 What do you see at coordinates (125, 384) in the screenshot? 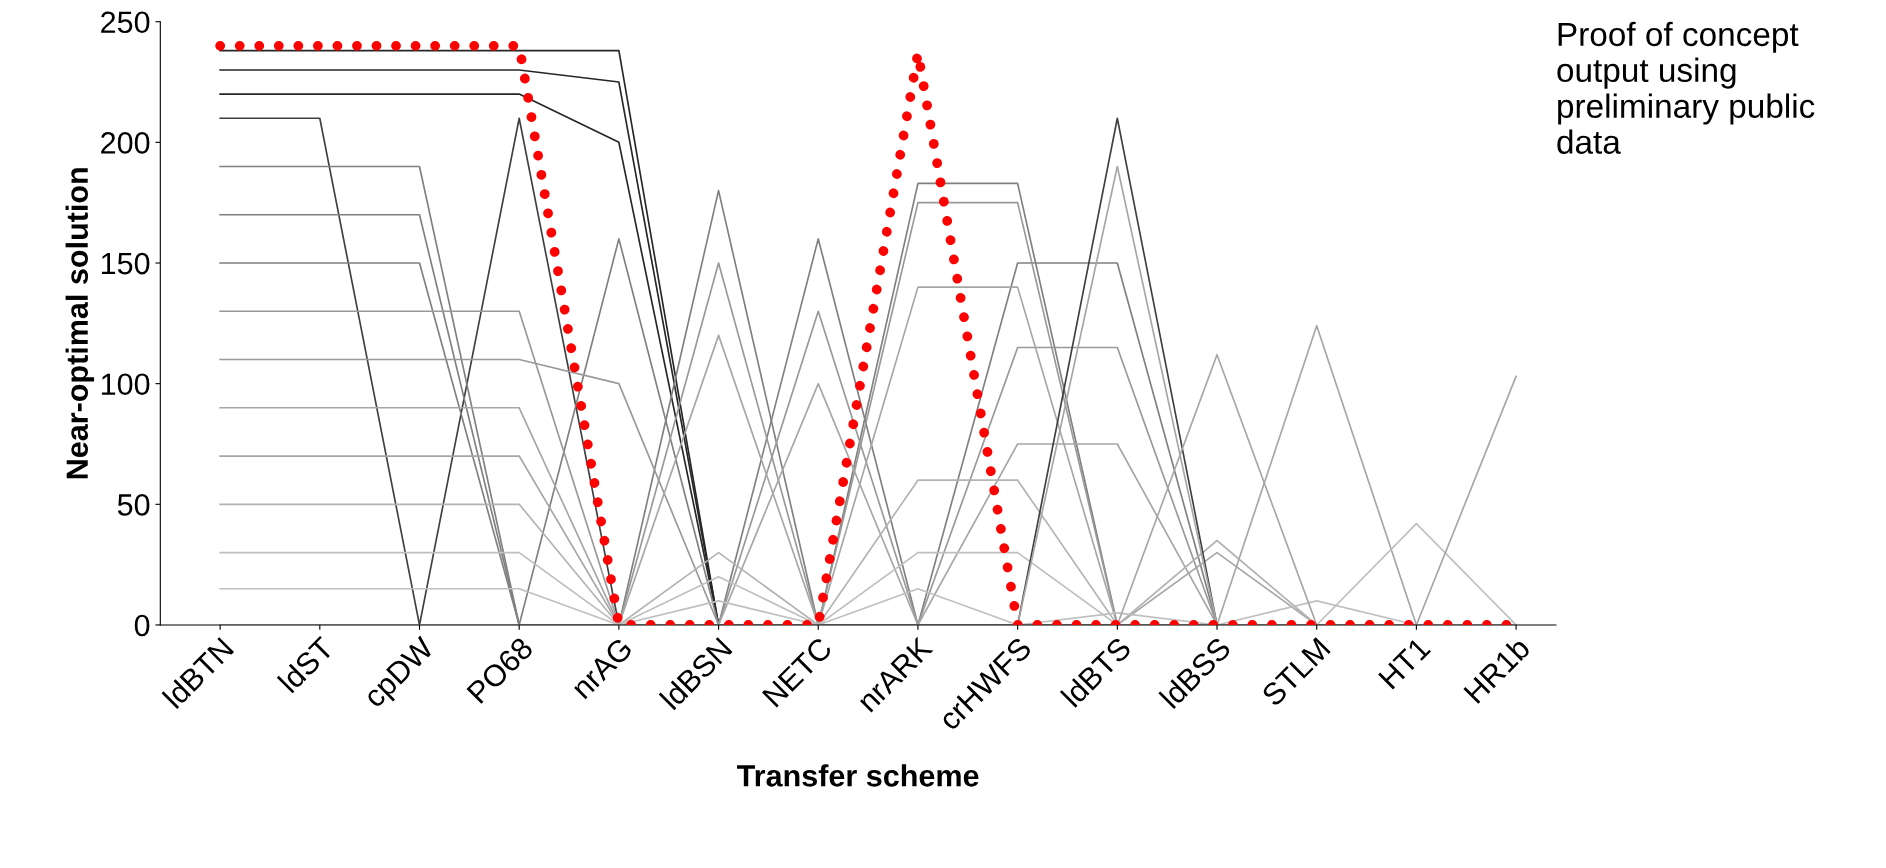
I see `y-tick-label: 100` at bounding box center [125, 384].